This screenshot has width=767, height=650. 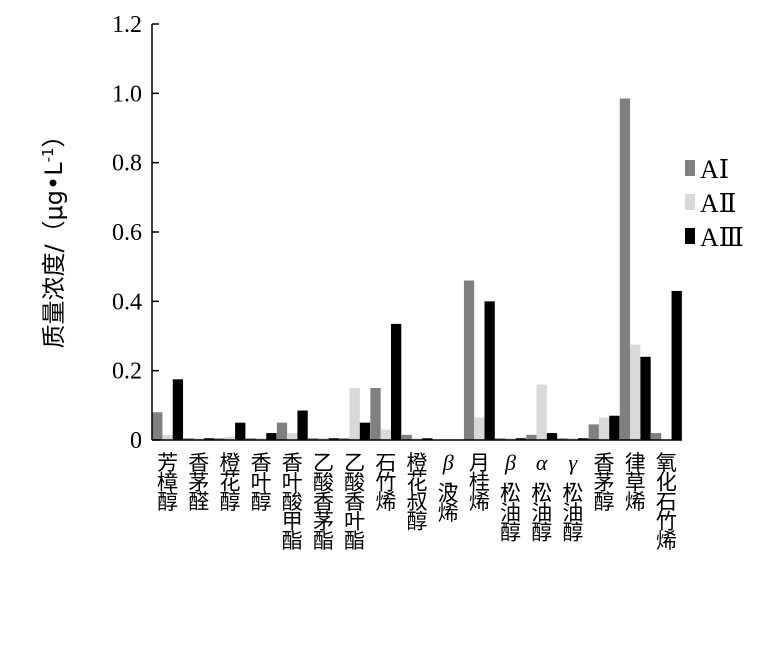 I want to click on category-label-char: 樟, so click(x=167, y=483).